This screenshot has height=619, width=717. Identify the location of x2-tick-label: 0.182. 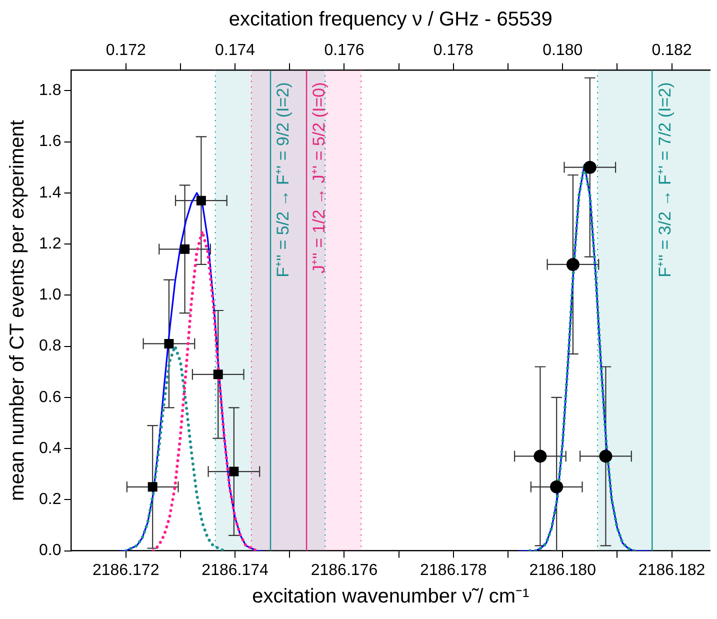
(672, 51).